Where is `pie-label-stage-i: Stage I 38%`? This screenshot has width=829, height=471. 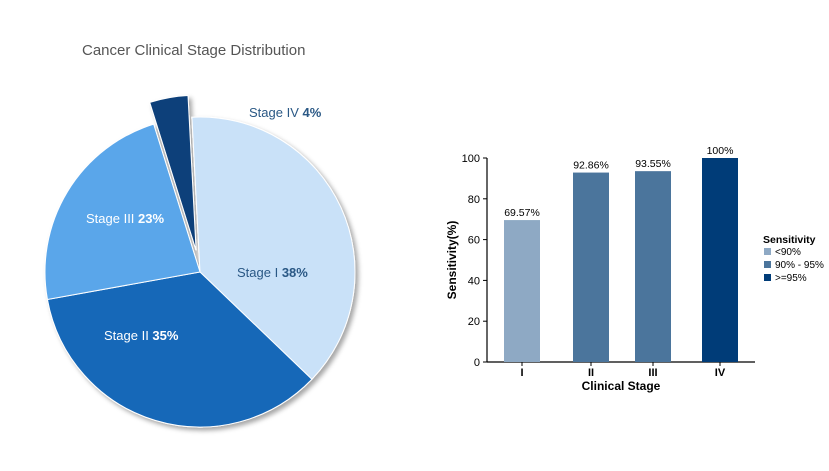 pie-label-stage-i: Stage I 38% is located at coordinates (272, 272).